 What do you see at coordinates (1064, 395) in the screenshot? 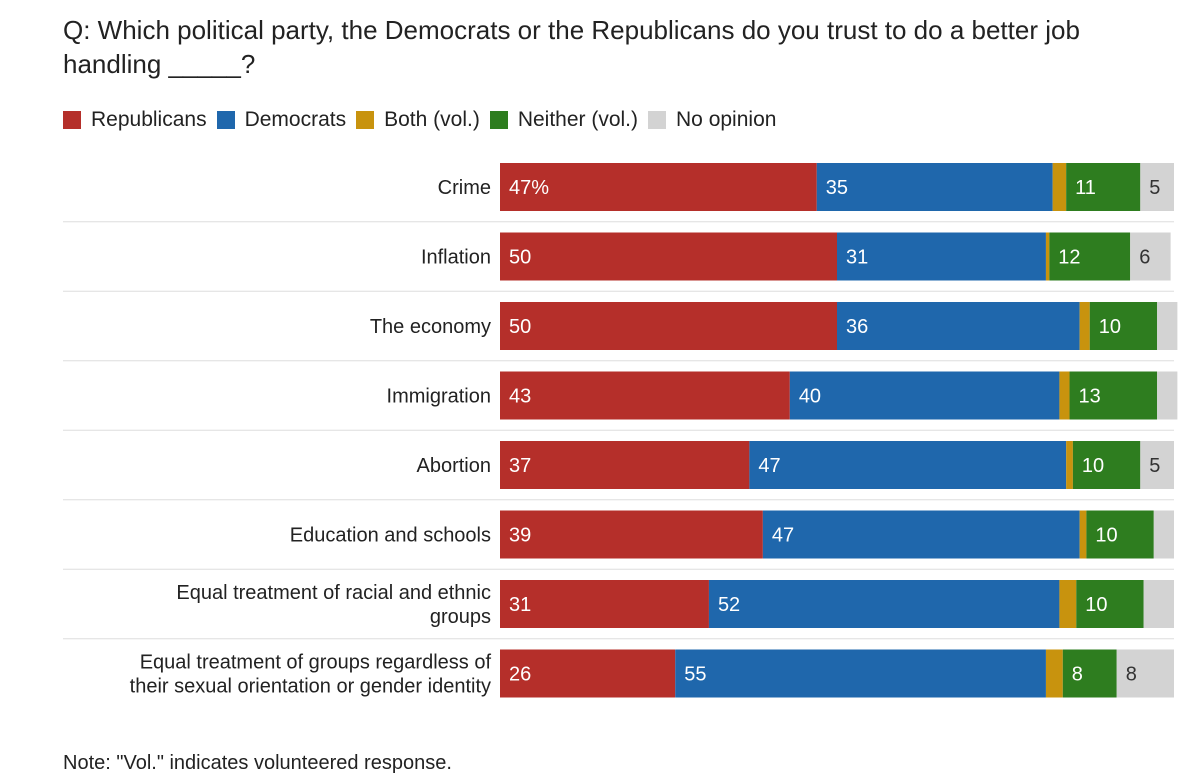
I see `bar-segment-both-vol-immigration` at bounding box center [1064, 395].